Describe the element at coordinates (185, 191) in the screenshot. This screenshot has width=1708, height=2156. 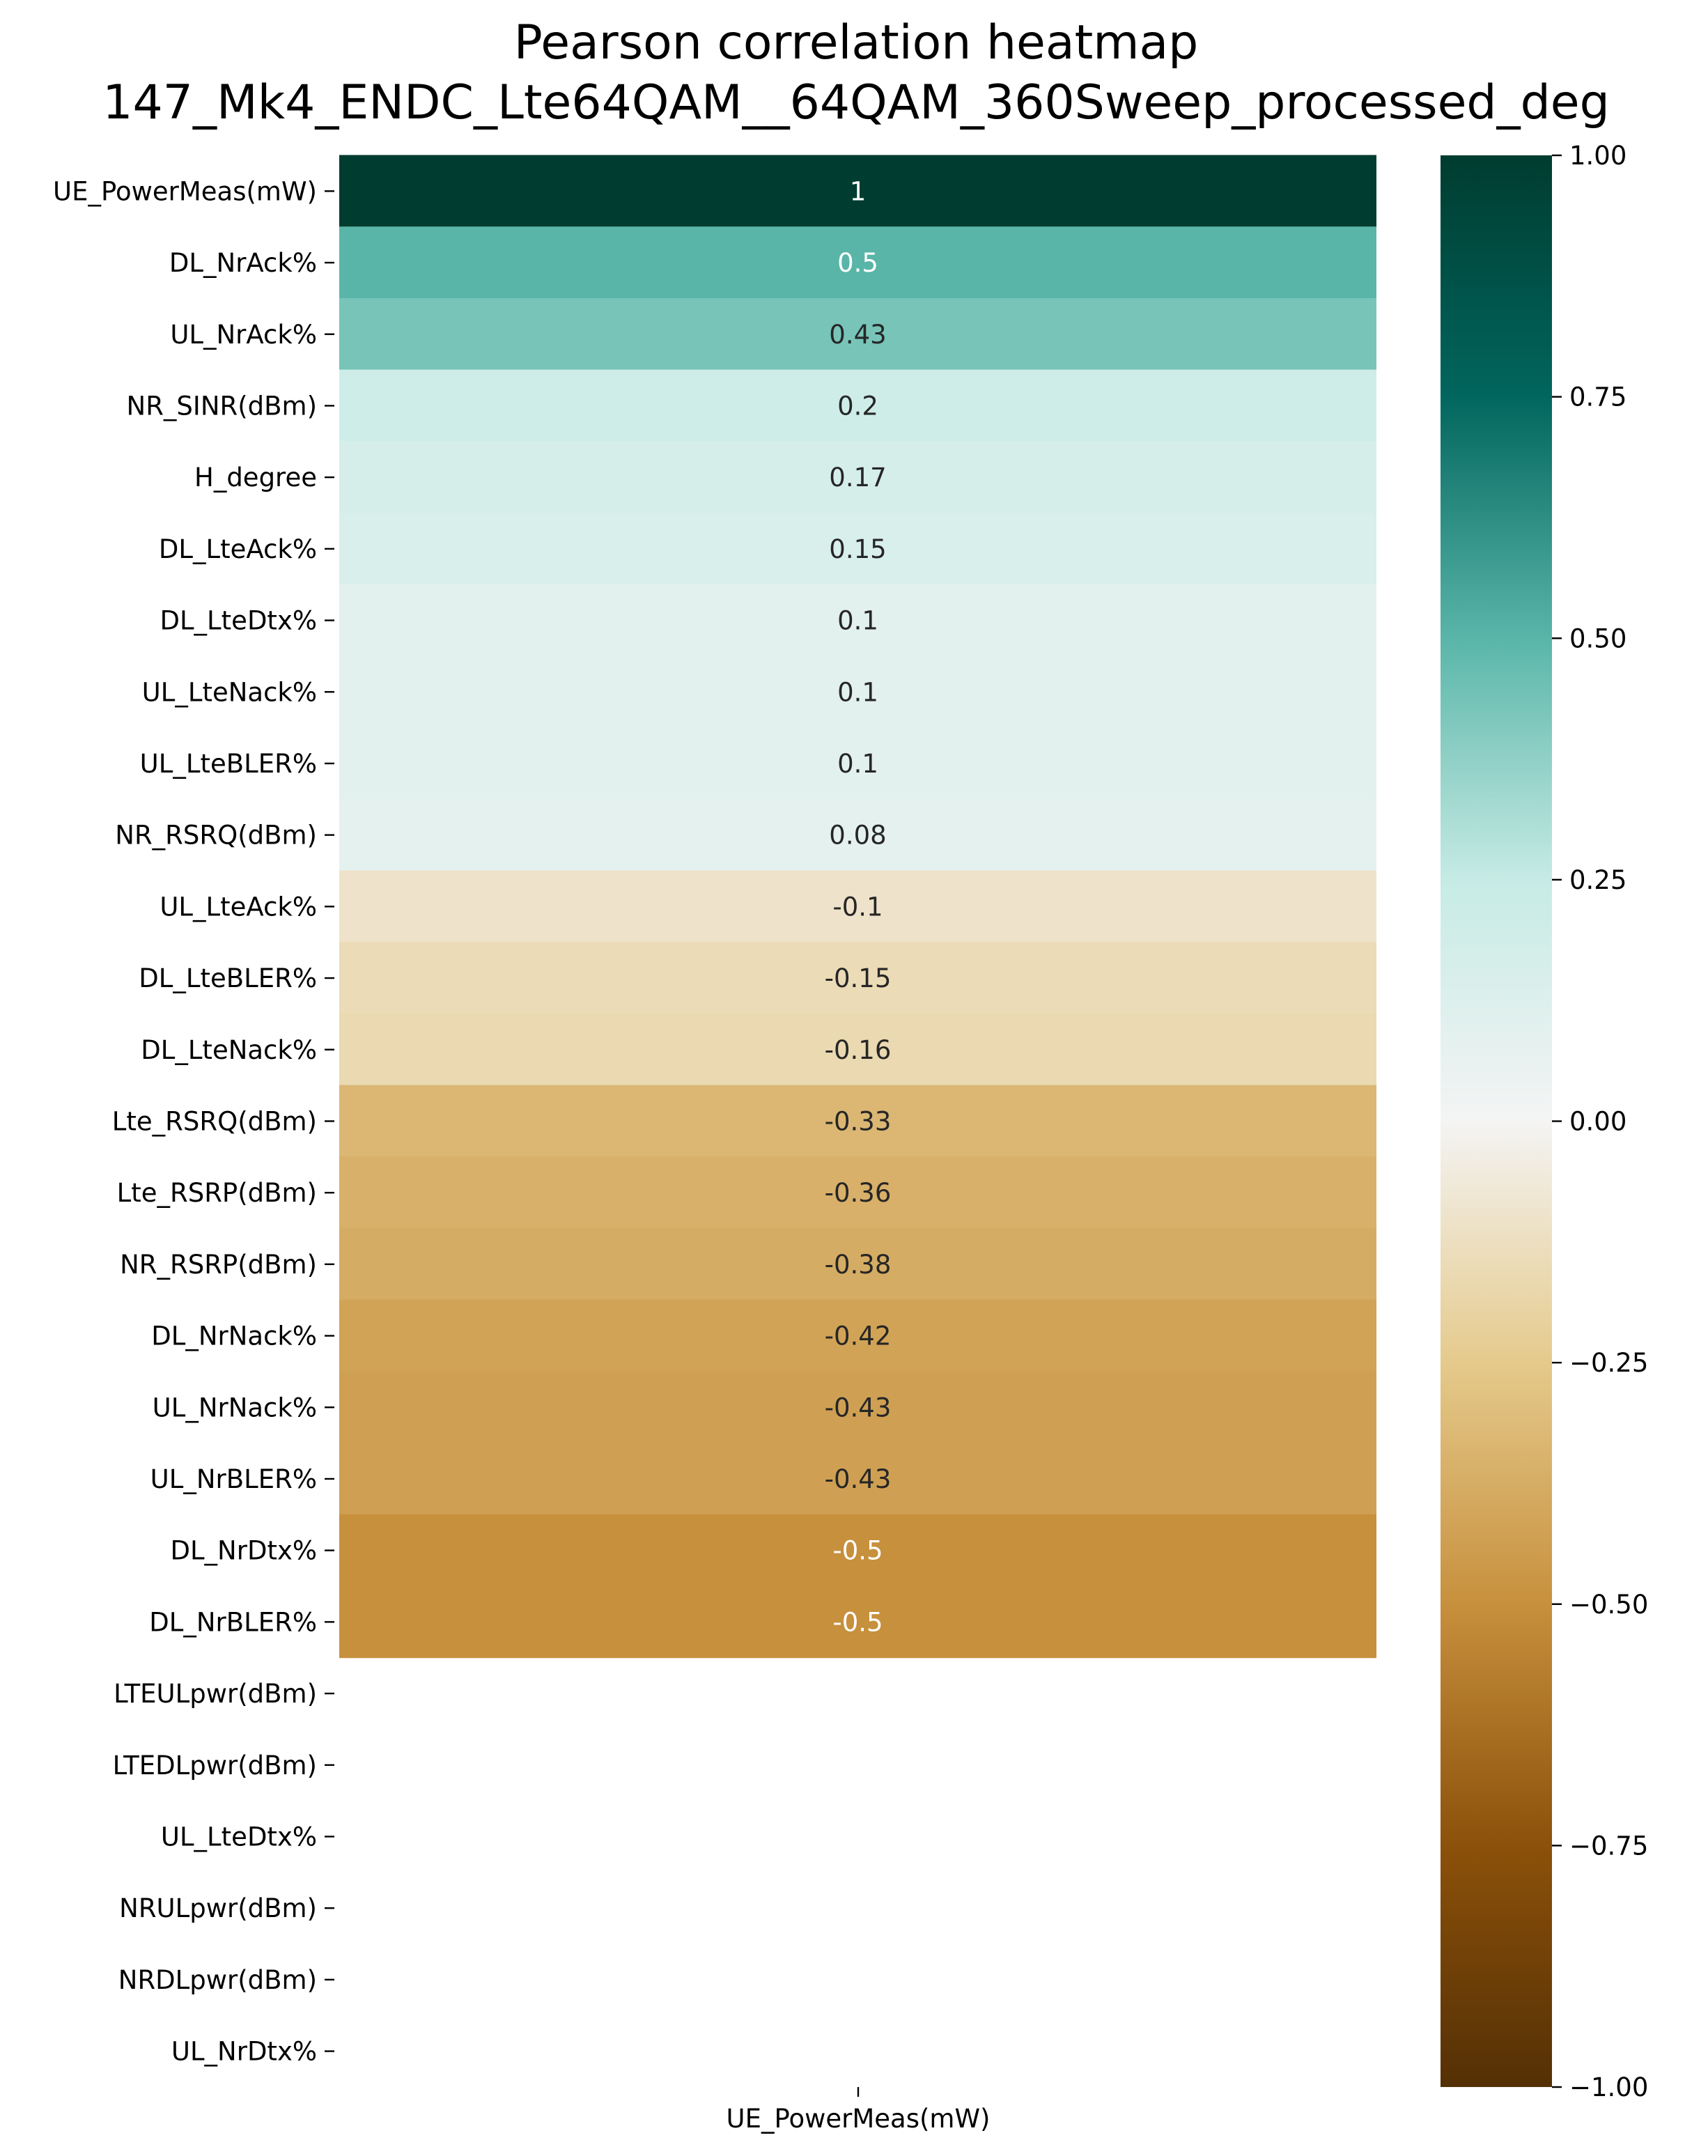
I see `y-tick-label: UE_PowerMeas(mW)` at that location.